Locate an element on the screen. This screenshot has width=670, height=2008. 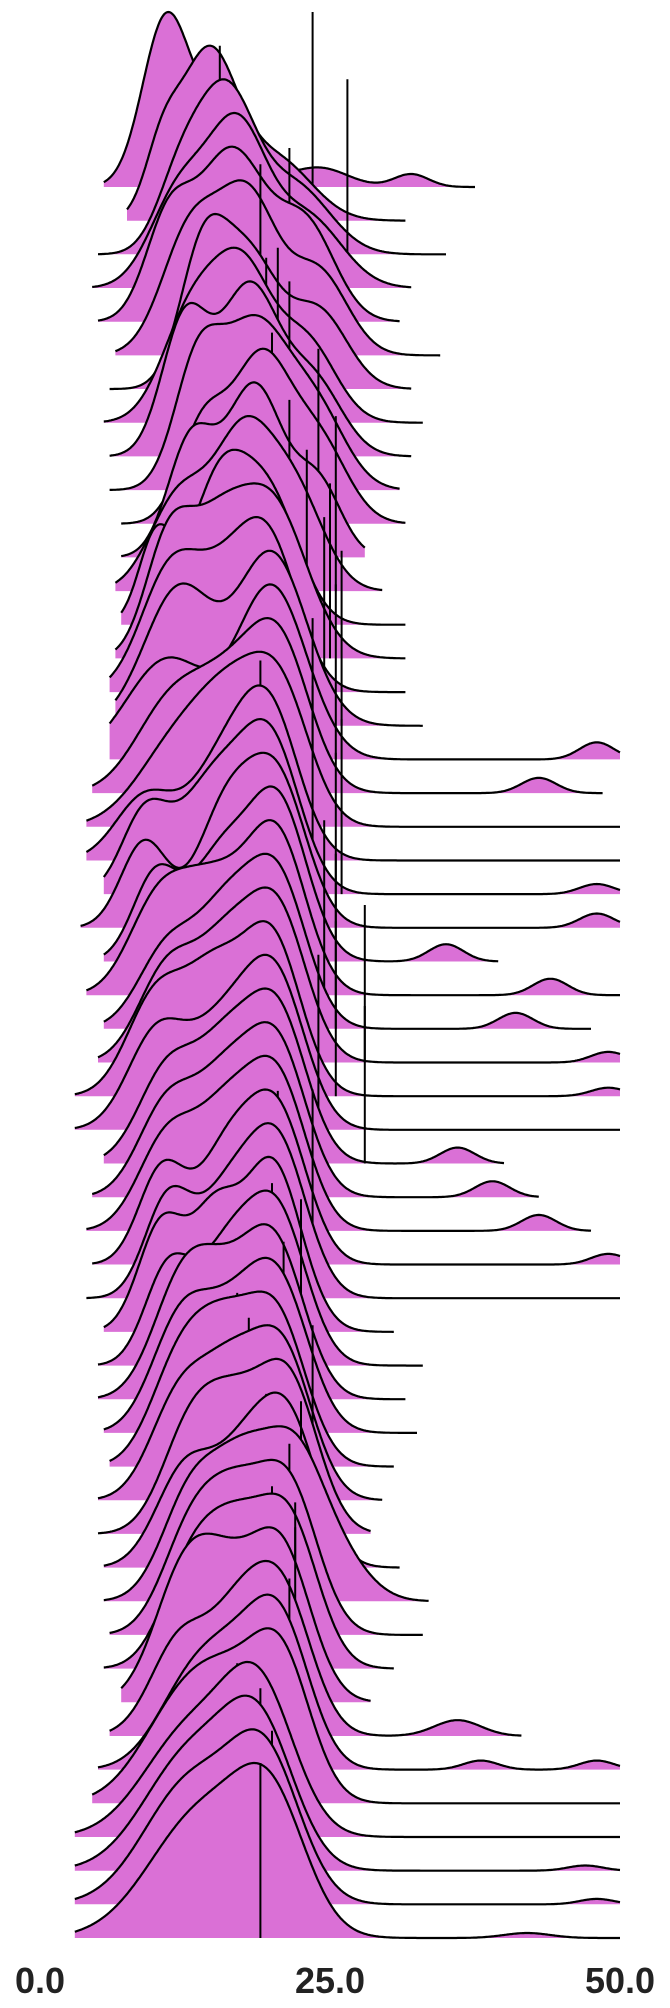
x-tick-label-0: 0.0 is located at coordinates (40, 1980).